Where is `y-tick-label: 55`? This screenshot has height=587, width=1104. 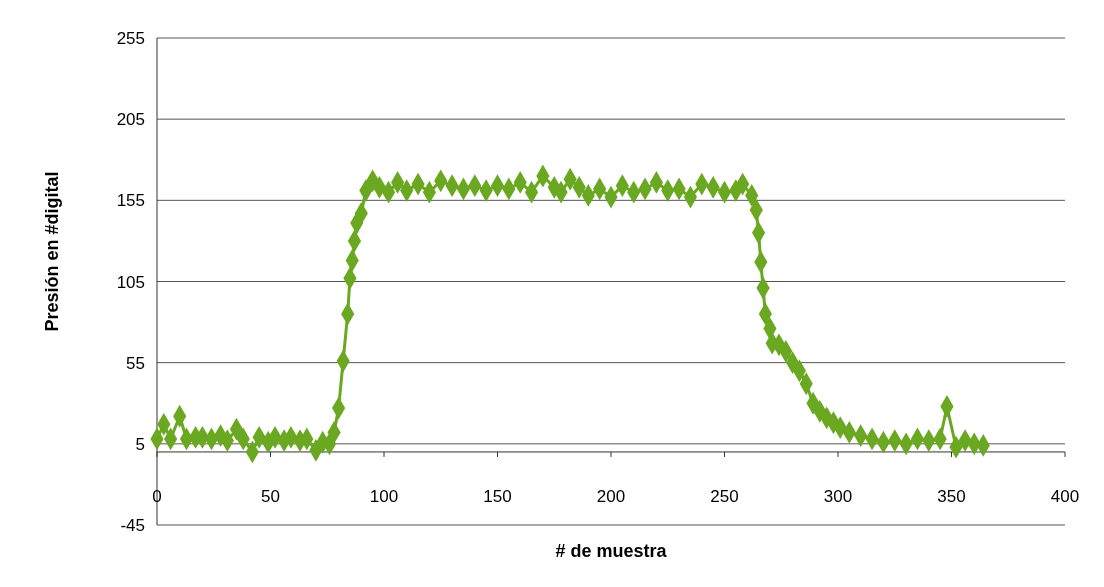
y-tick-label: 55 is located at coordinates (135, 363).